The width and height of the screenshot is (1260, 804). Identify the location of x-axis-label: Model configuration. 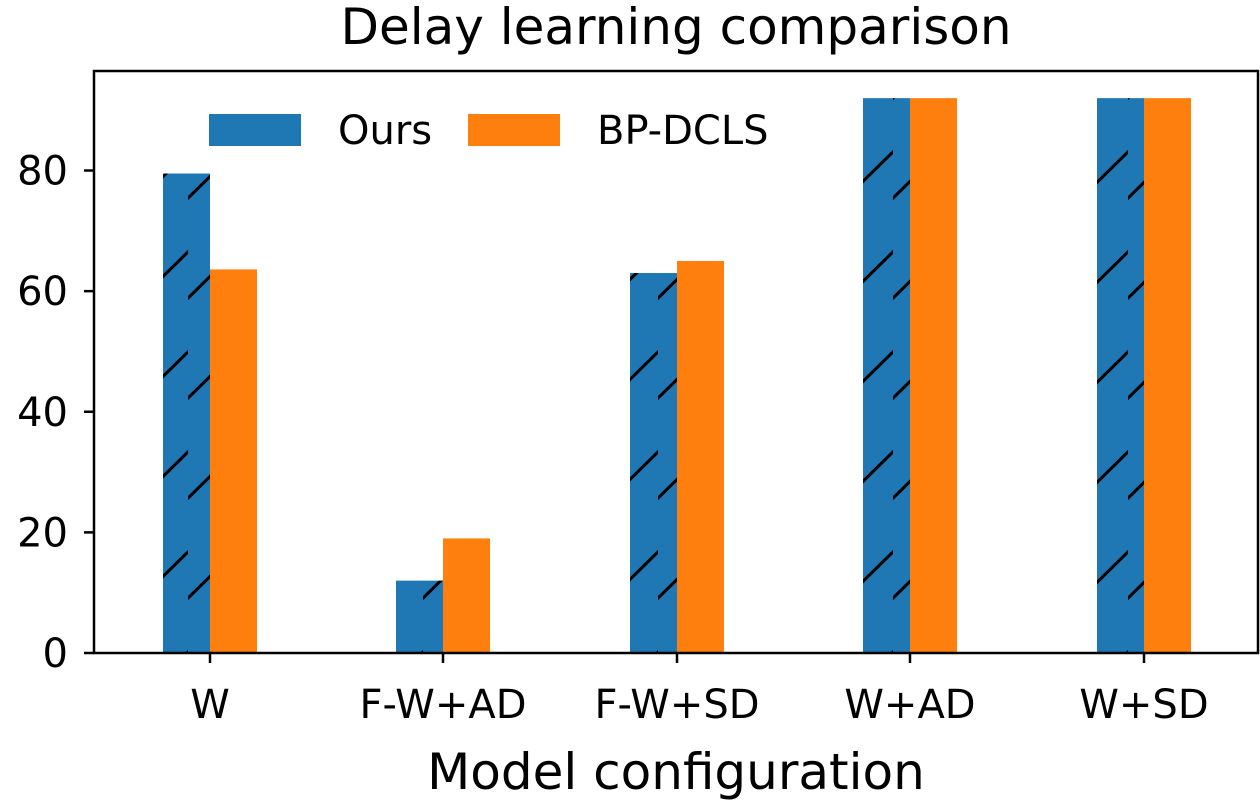
(676, 772).